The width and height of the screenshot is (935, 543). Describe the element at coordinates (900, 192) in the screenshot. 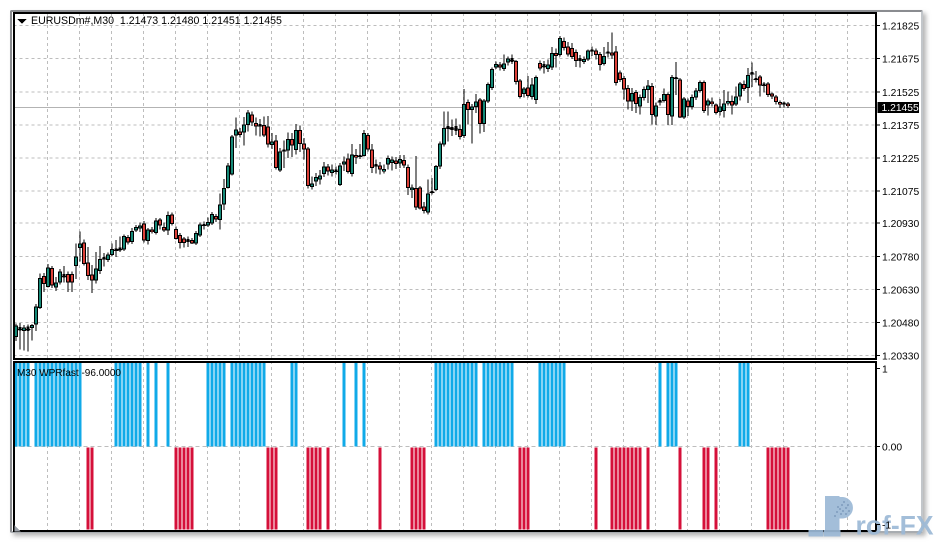

I see `svg-text: 1.21075` at that location.